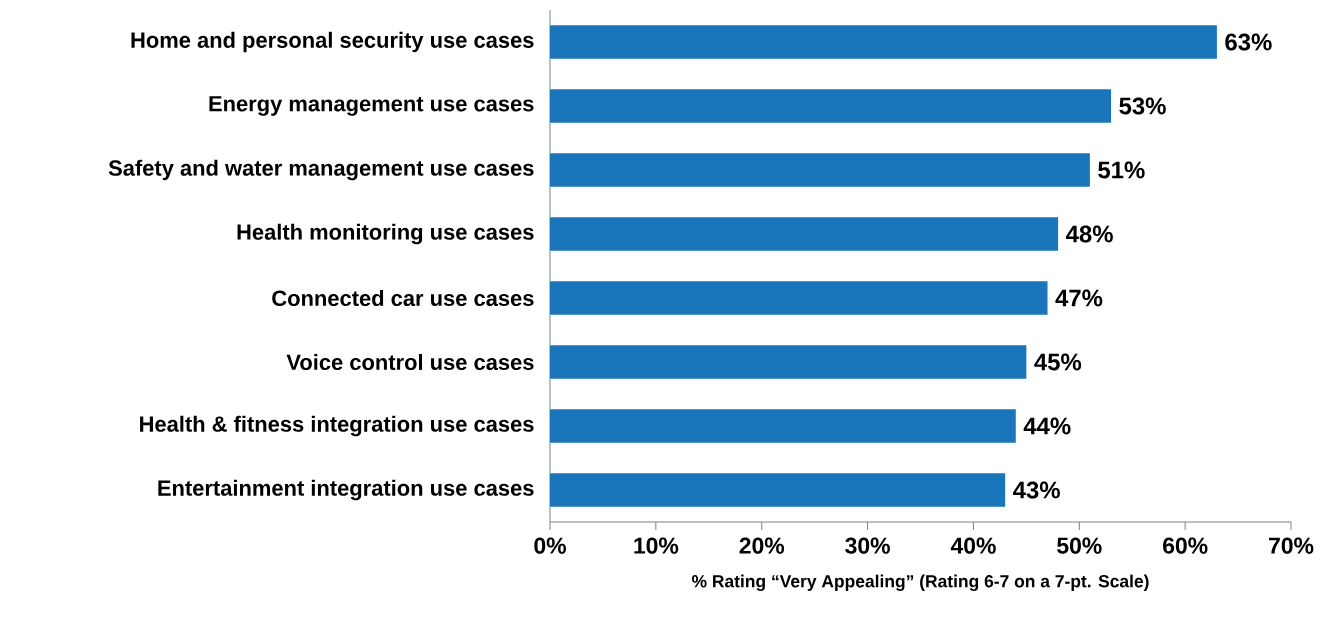 The image size is (1336, 627). What do you see at coordinates (1079, 298) in the screenshot?
I see `data-label: 47%` at bounding box center [1079, 298].